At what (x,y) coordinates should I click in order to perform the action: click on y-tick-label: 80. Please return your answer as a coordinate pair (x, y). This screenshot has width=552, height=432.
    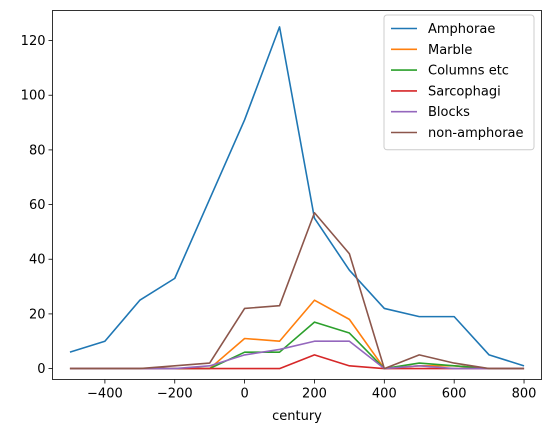
    Looking at the image, I should click on (37, 150).